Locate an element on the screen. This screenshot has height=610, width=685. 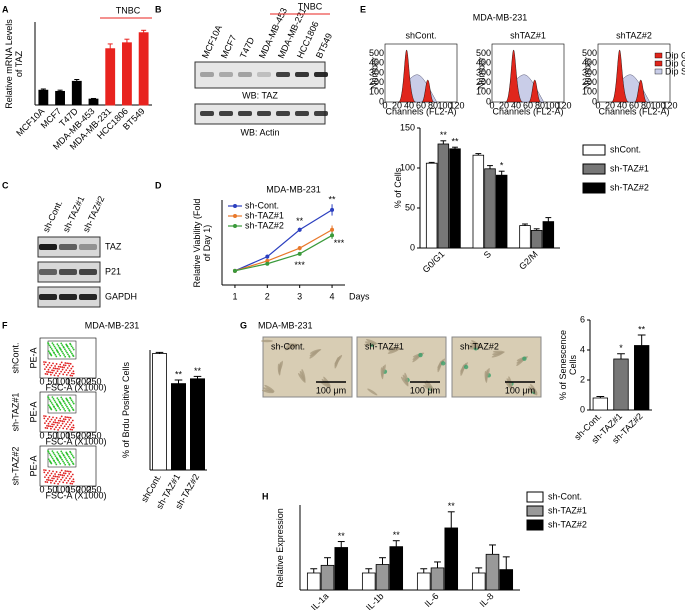
lane-label: BT549 is located at coordinates (324, 46).